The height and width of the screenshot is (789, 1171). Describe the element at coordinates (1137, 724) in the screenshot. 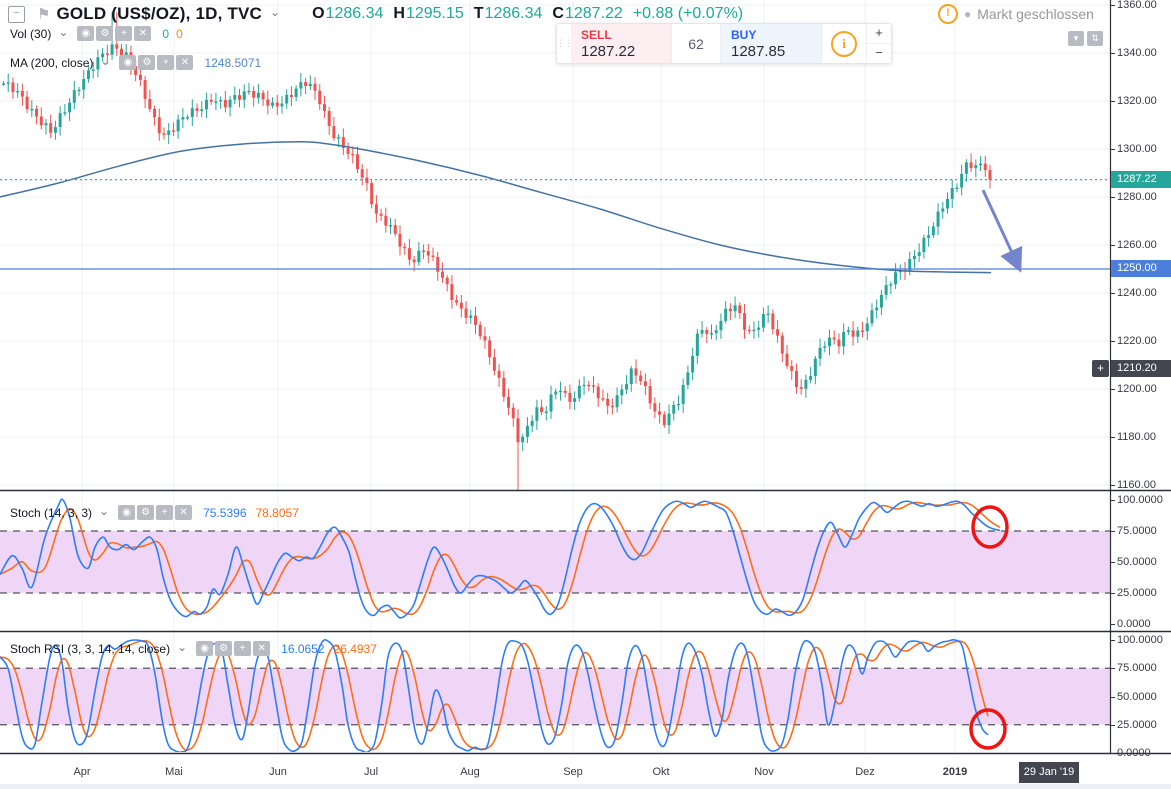

I see `stoch-rsi-axis-label: 25.0000` at that location.